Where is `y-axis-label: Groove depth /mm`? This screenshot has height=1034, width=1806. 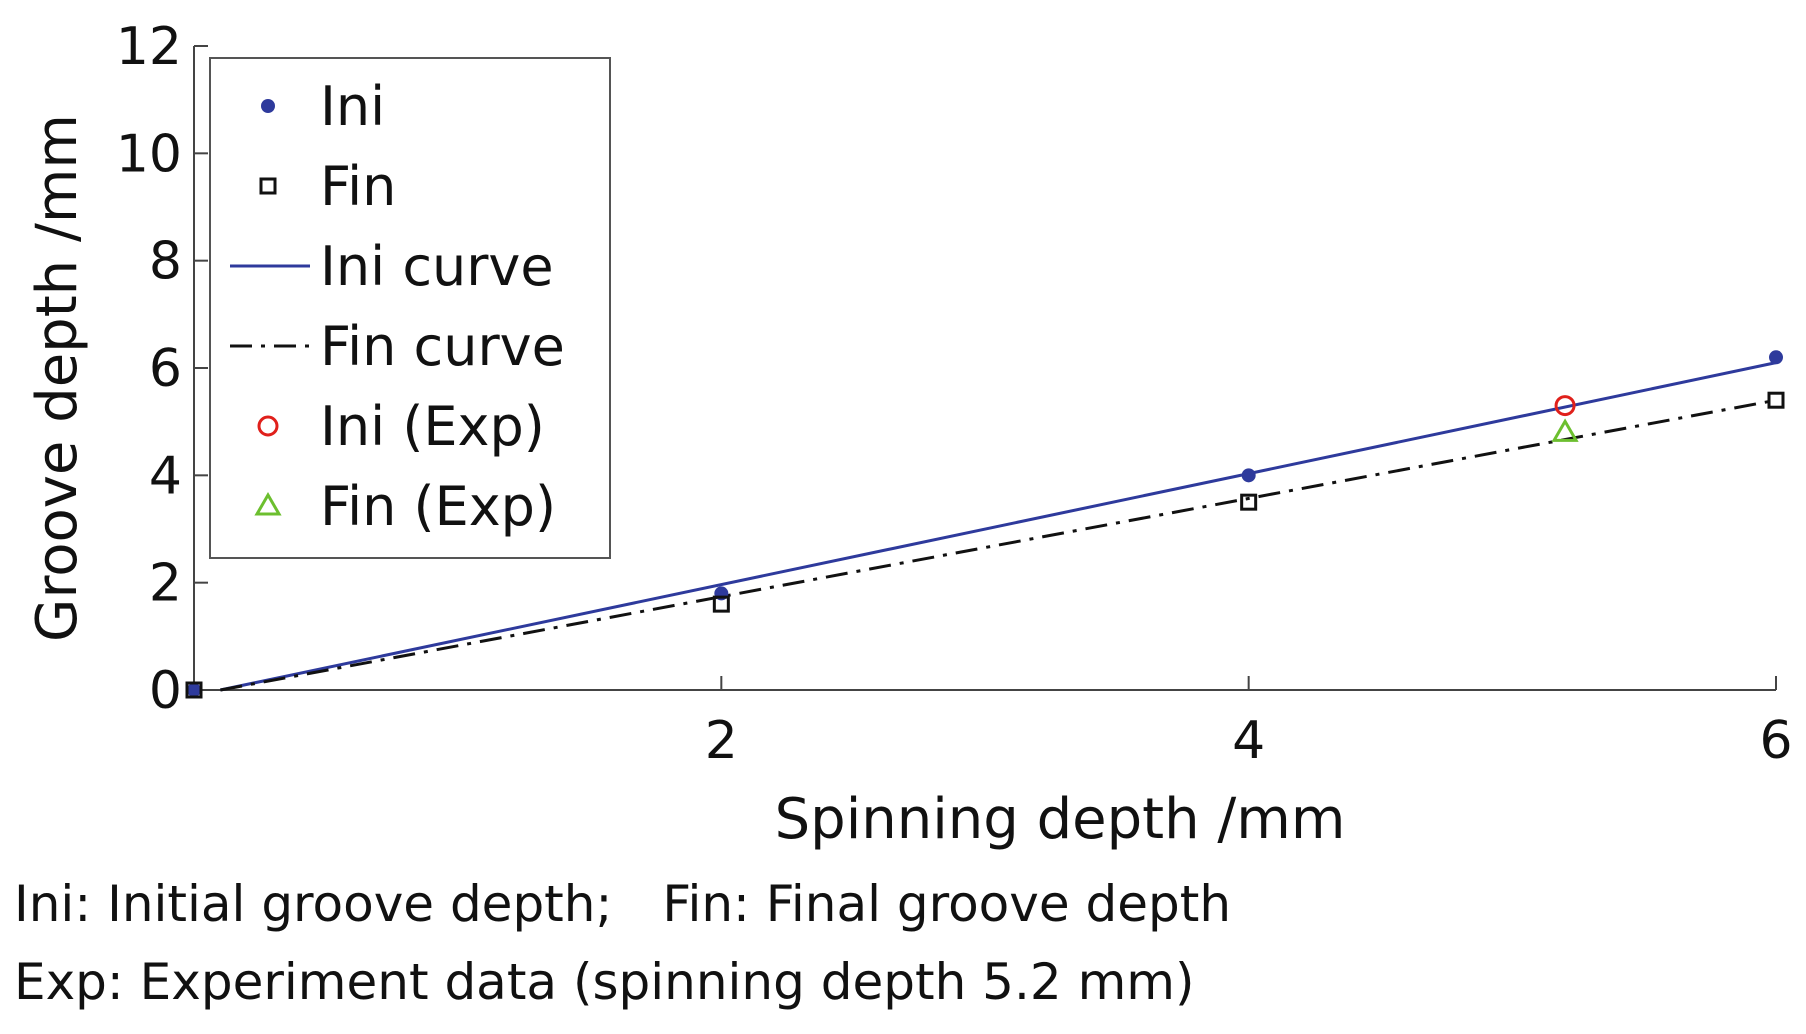
y-axis-label: Groove depth /mm is located at coordinates (57, 378).